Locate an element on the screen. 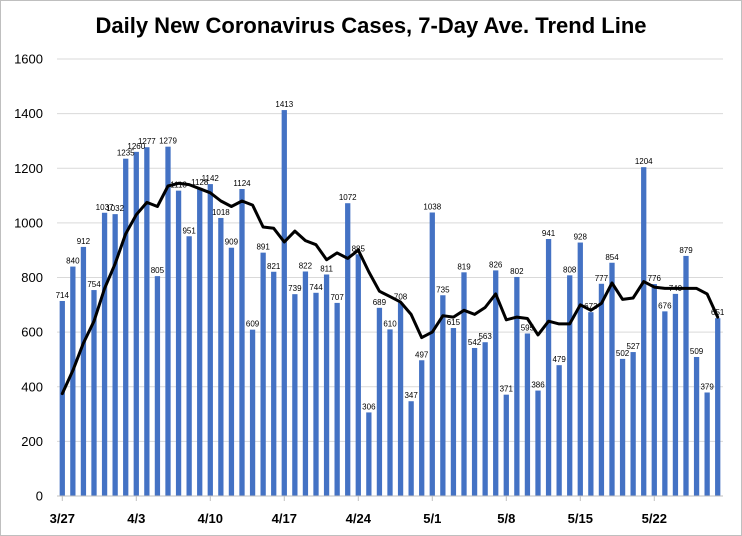 The image size is (742, 536). x-axis-tick-labels: 3/27 4/3 4/10 4/17 4/24 5/1 5/8 5/15 5/22 is located at coordinates (358, 511).